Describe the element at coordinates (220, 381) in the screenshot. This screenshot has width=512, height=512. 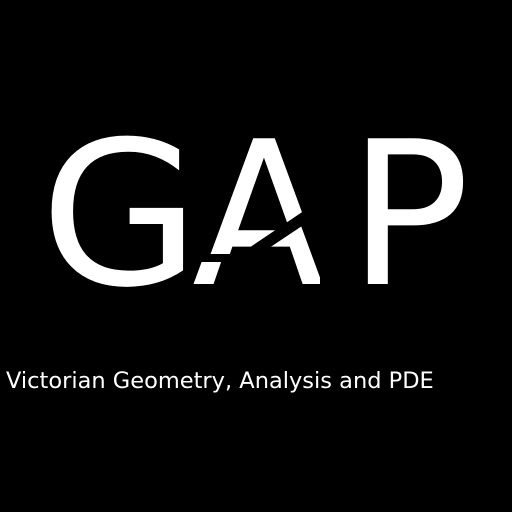
I see `tagline: Victorian Geometry, Analysis and PDE` at that location.